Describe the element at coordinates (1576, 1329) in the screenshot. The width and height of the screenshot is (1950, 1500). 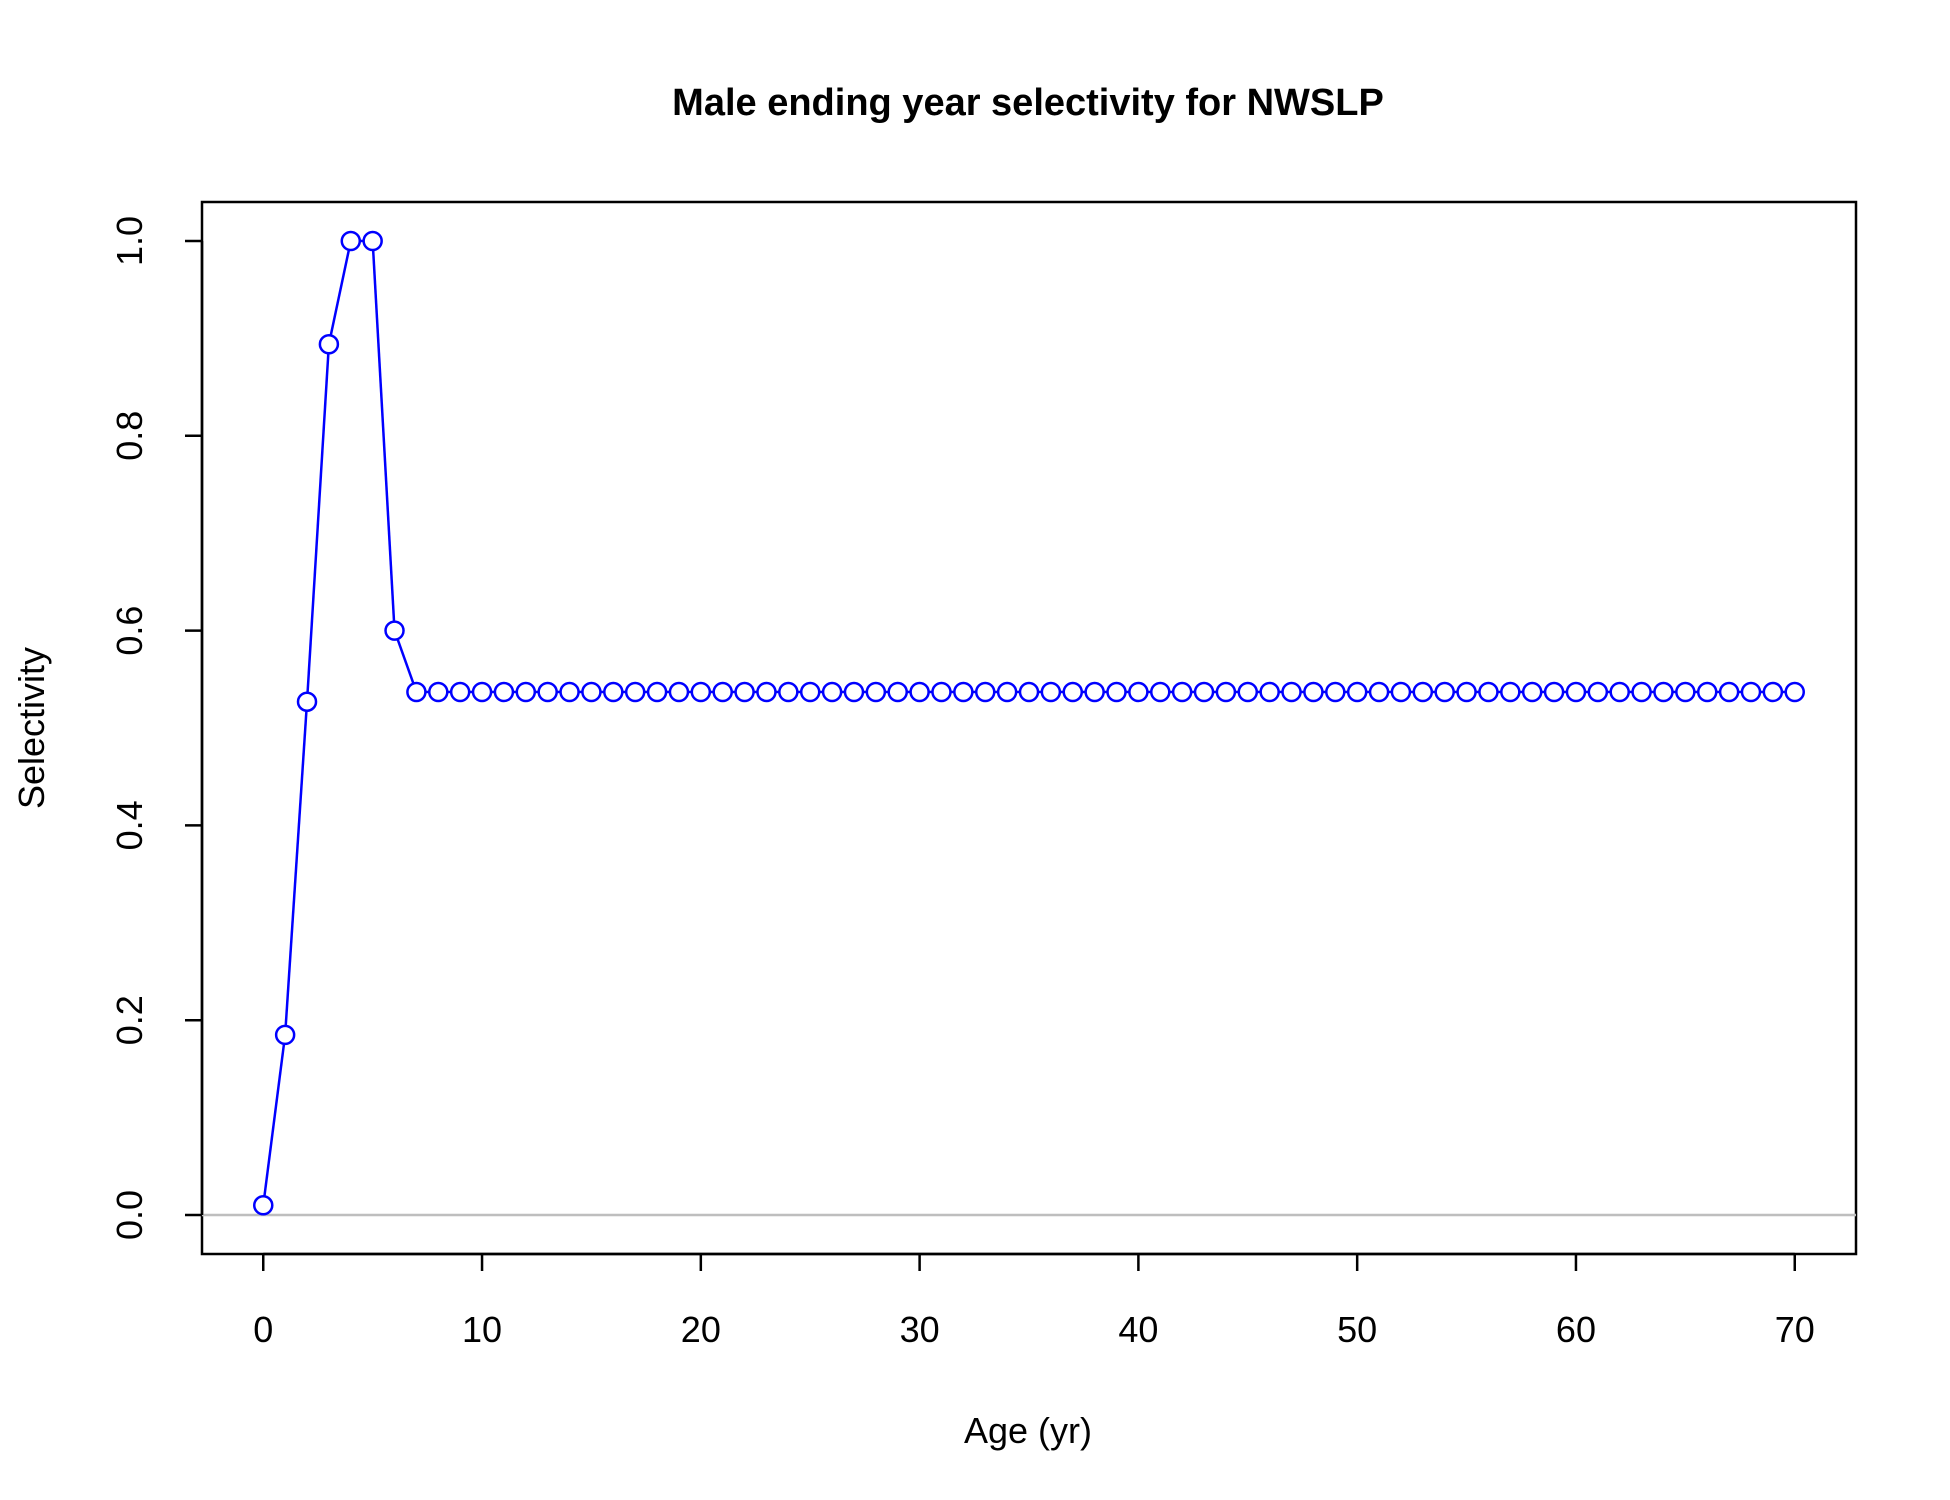
I see `x-tick-label: 60` at that location.